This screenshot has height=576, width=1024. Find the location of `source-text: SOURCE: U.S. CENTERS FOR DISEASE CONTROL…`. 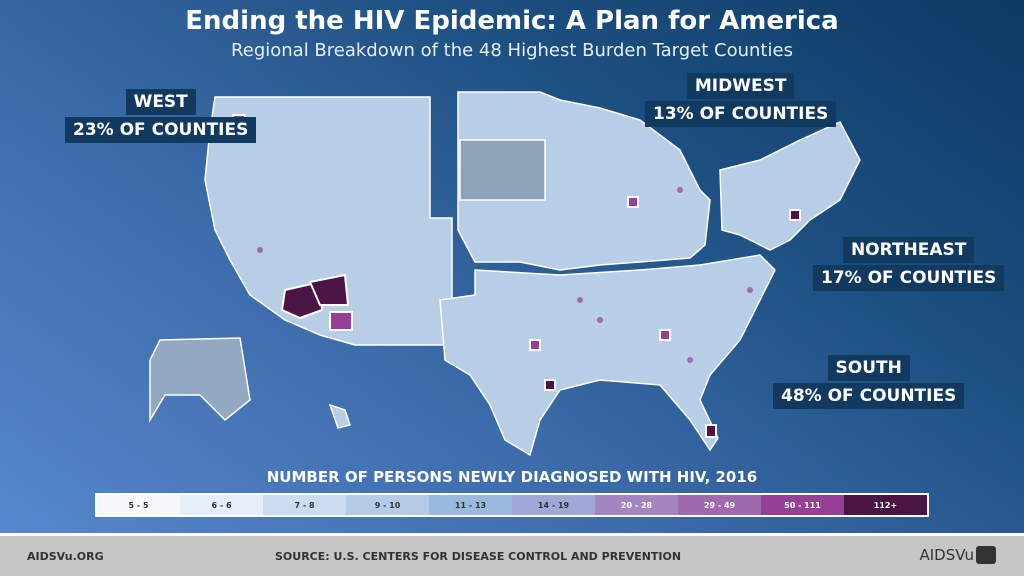

source-text: SOURCE: U.S. CENTERS FOR DISEASE CONTROL… is located at coordinates (478, 556).